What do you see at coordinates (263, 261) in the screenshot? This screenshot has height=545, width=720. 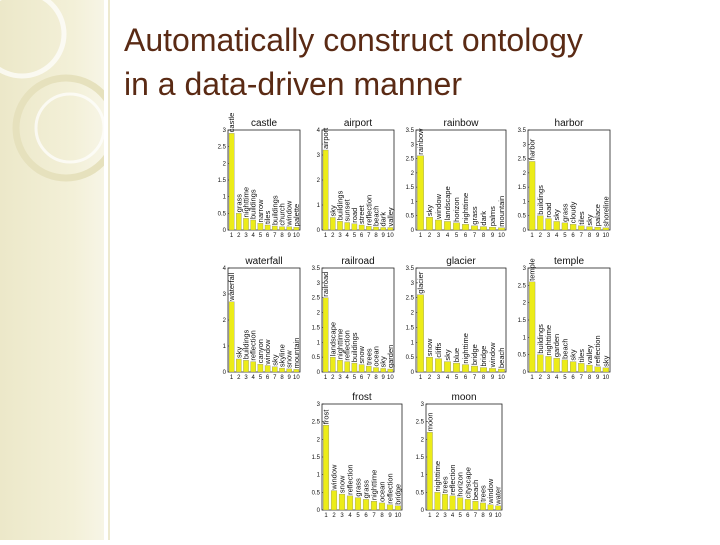 I see `chart-title: waterfall` at bounding box center [263, 261].